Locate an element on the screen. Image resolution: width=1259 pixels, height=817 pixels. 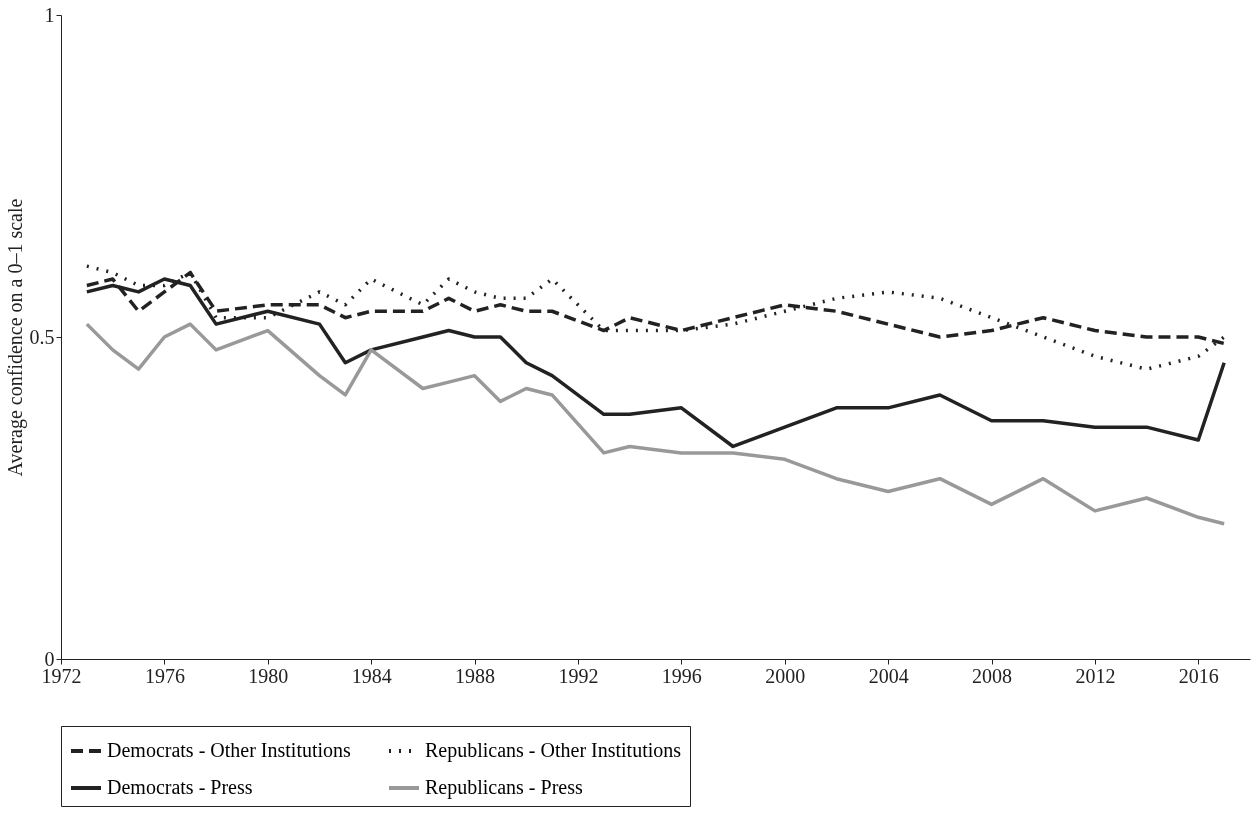
y-tick-label: 0 is located at coordinates (49, 658).